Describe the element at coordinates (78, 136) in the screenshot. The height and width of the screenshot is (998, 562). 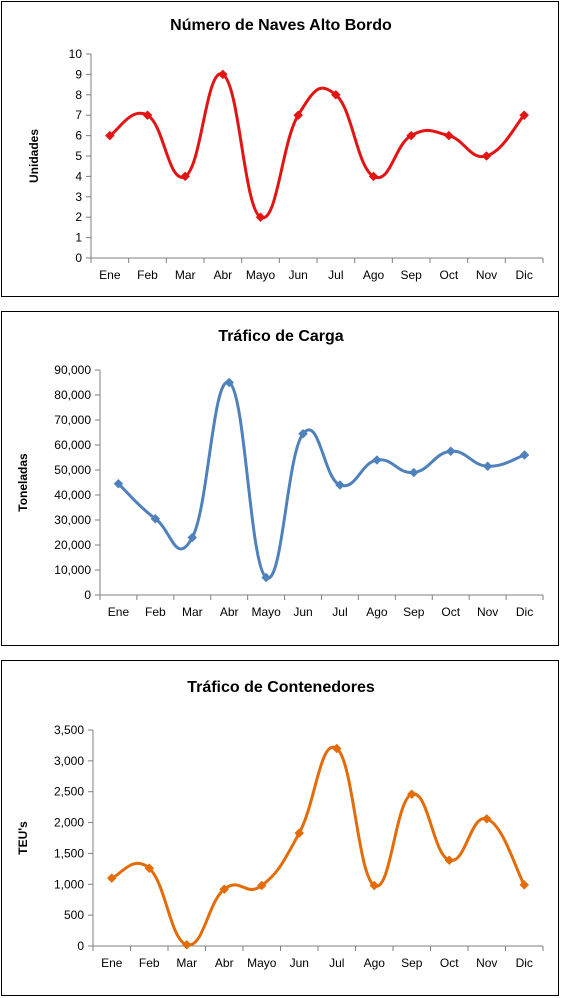
I see `y-tick-label: 6` at that location.